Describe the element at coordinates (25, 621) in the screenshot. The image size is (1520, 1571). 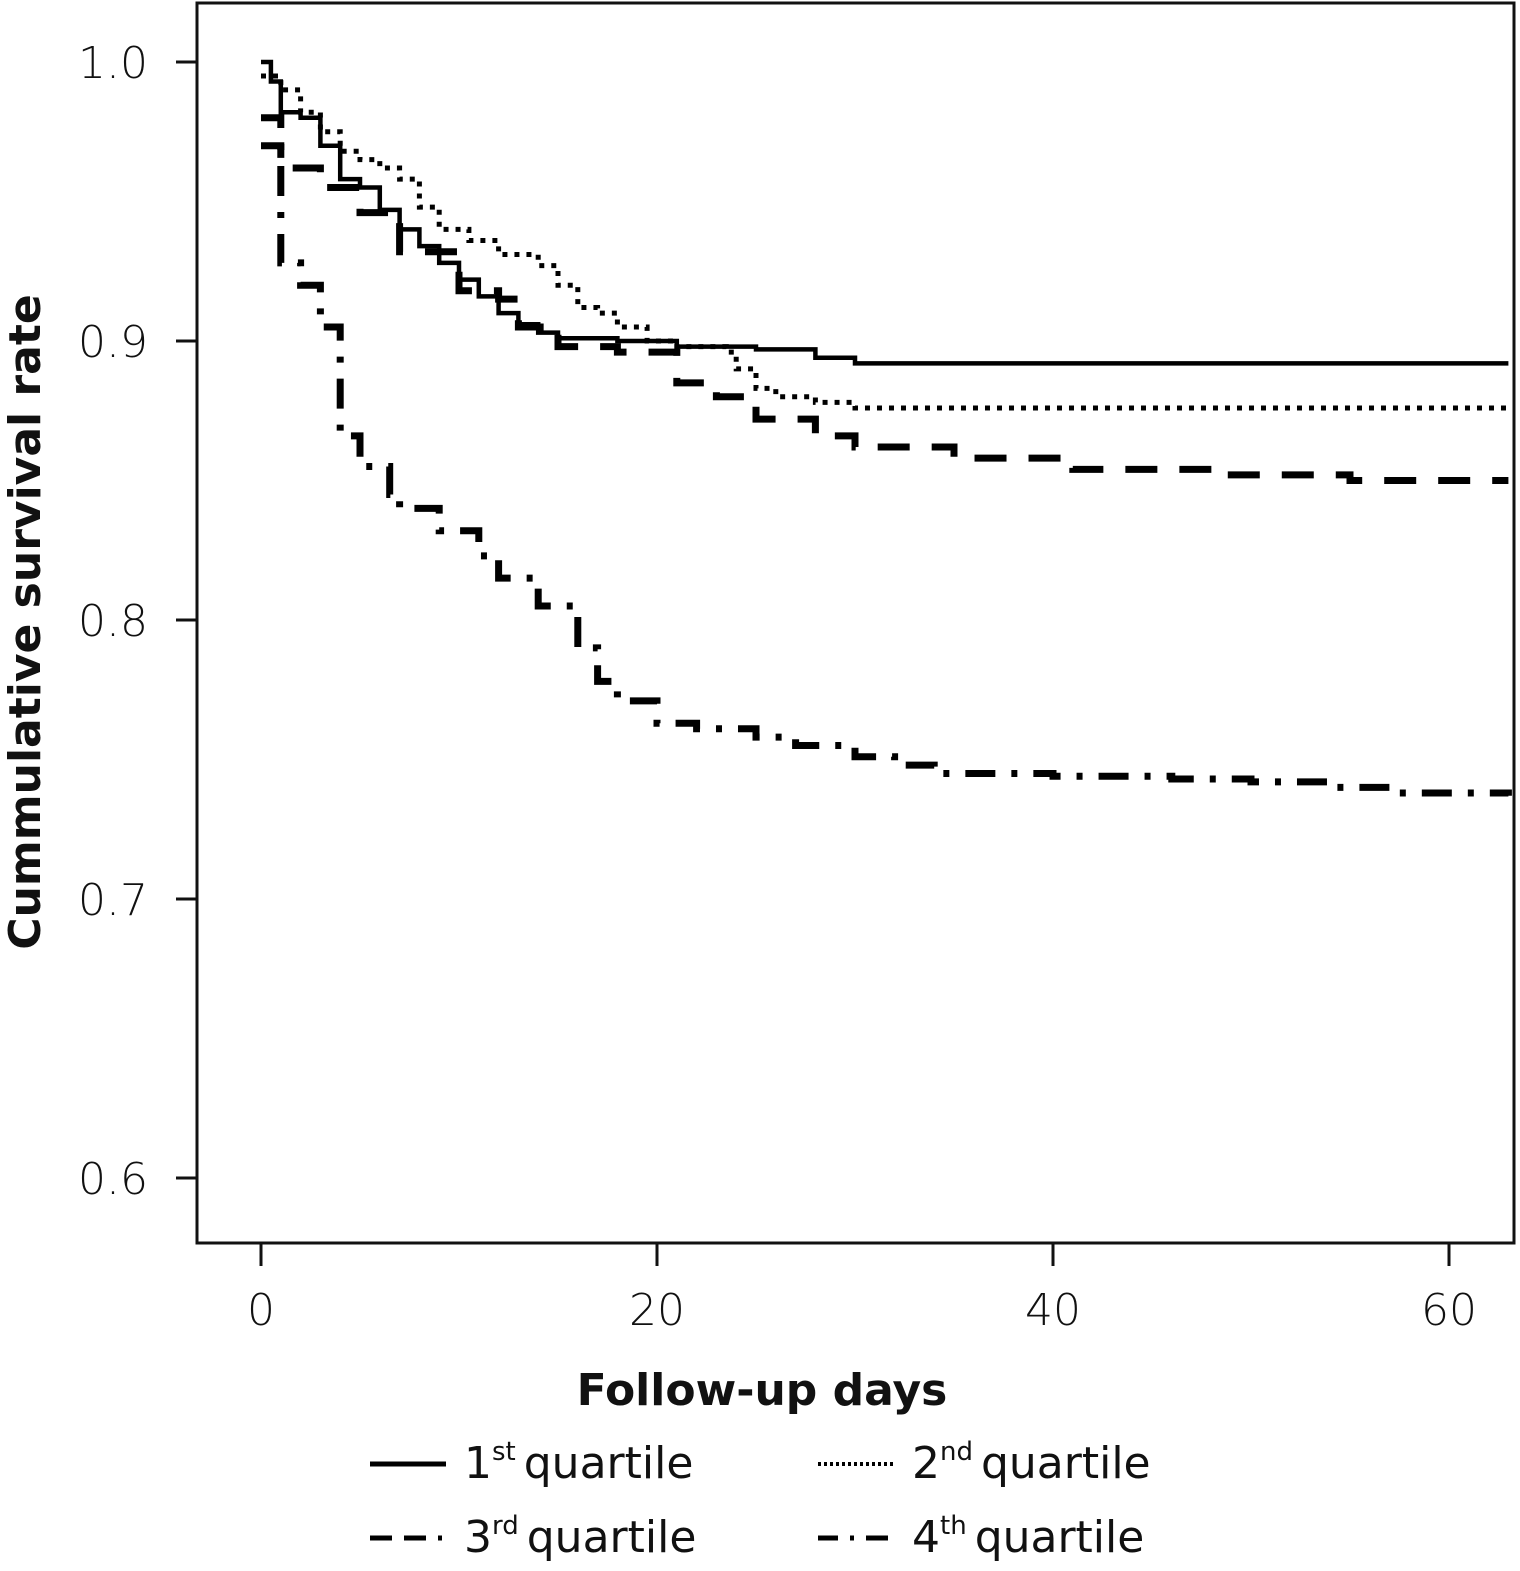
I see `y-axis-title: Cummulative survival rate` at that location.